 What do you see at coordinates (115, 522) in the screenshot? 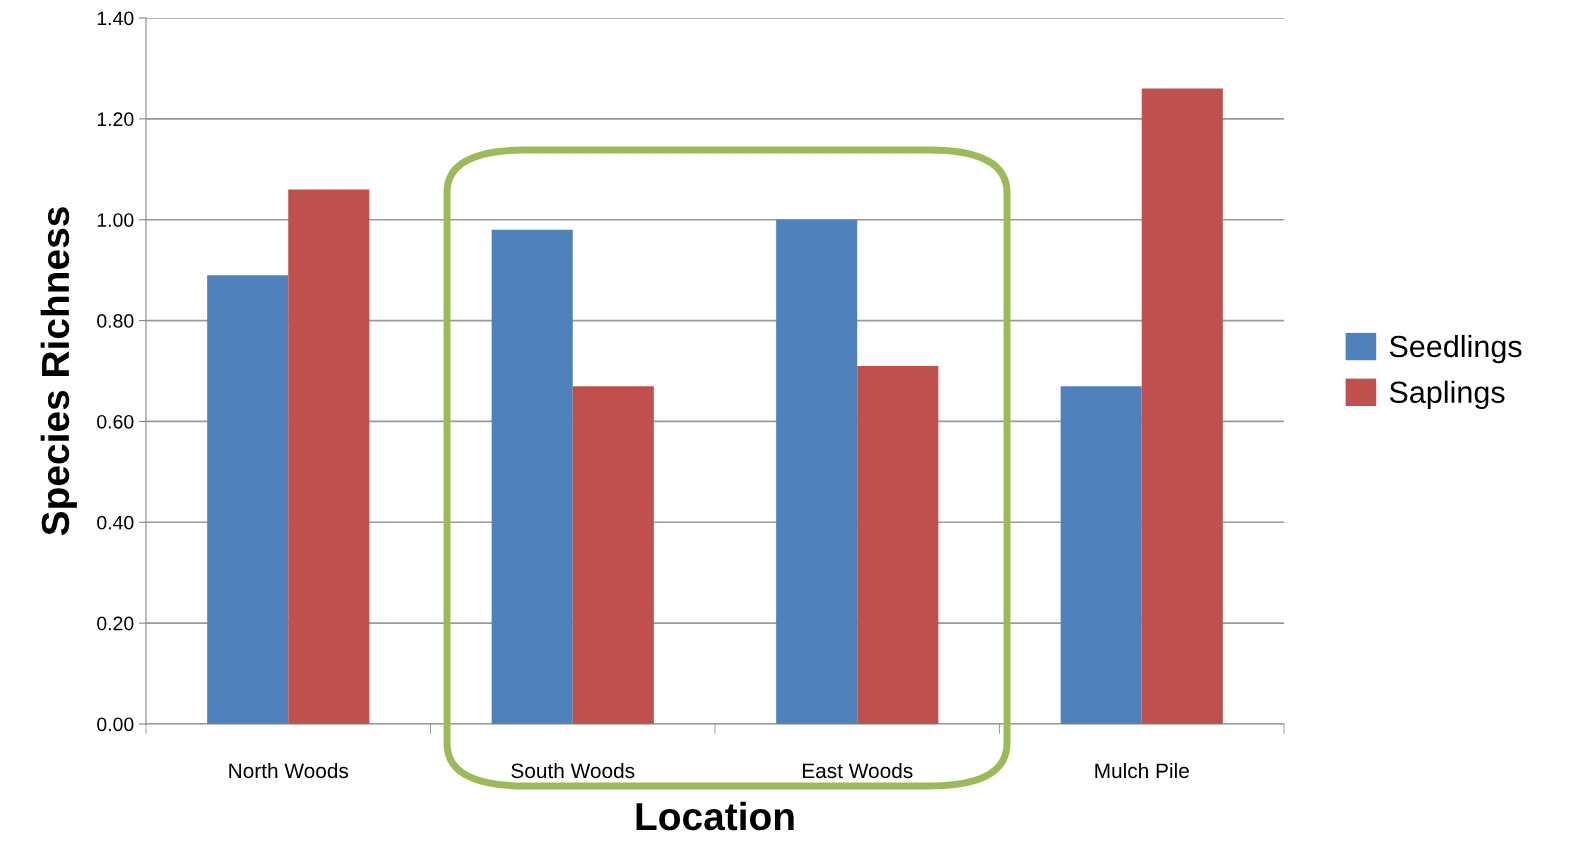
I see `y-tick-label: 0.40` at bounding box center [115, 522].